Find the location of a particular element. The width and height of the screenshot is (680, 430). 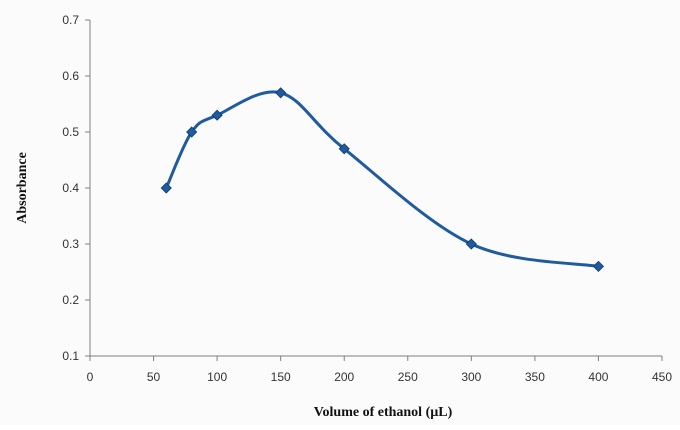

x-tick-label: 450 is located at coordinates (662, 377).